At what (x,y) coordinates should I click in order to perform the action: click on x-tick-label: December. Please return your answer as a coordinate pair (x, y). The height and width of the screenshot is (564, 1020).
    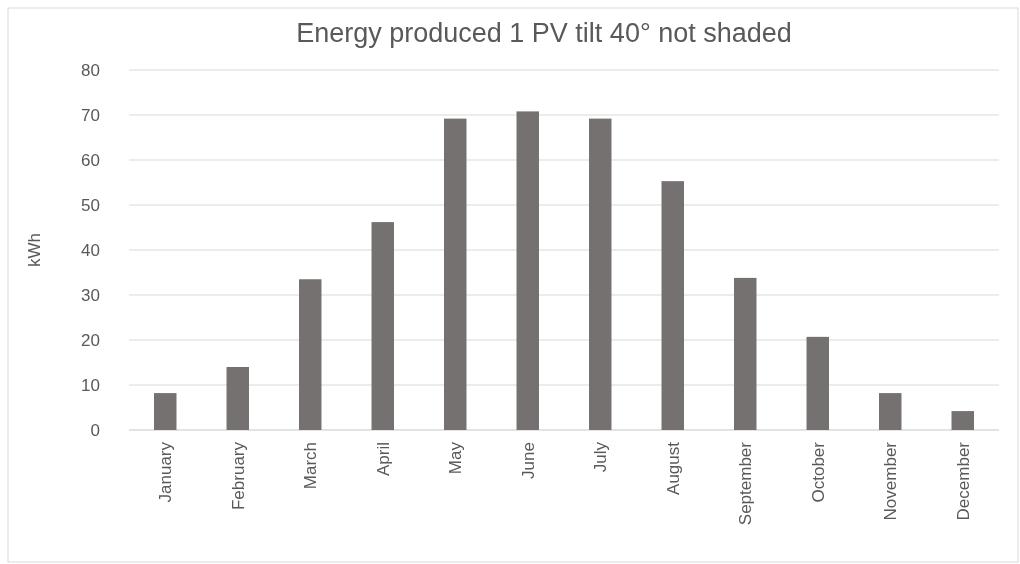
    Looking at the image, I should click on (963, 481).